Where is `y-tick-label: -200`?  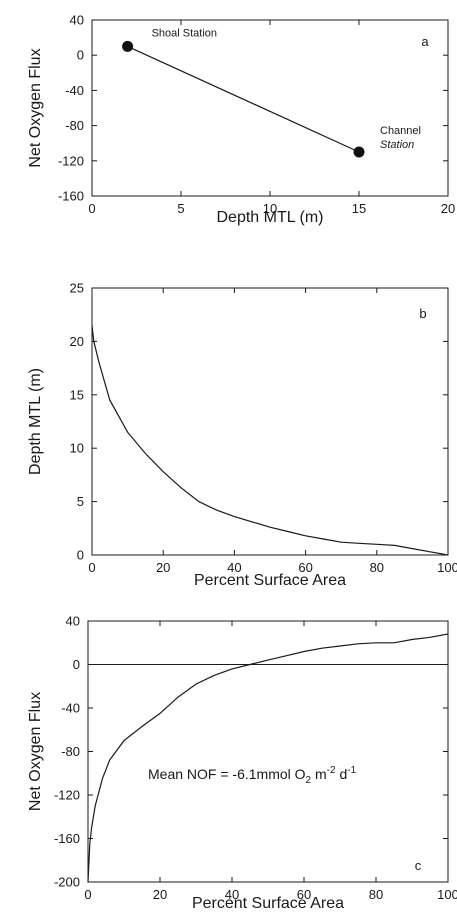
y-tick-label: -200 is located at coordinates (67, 882).